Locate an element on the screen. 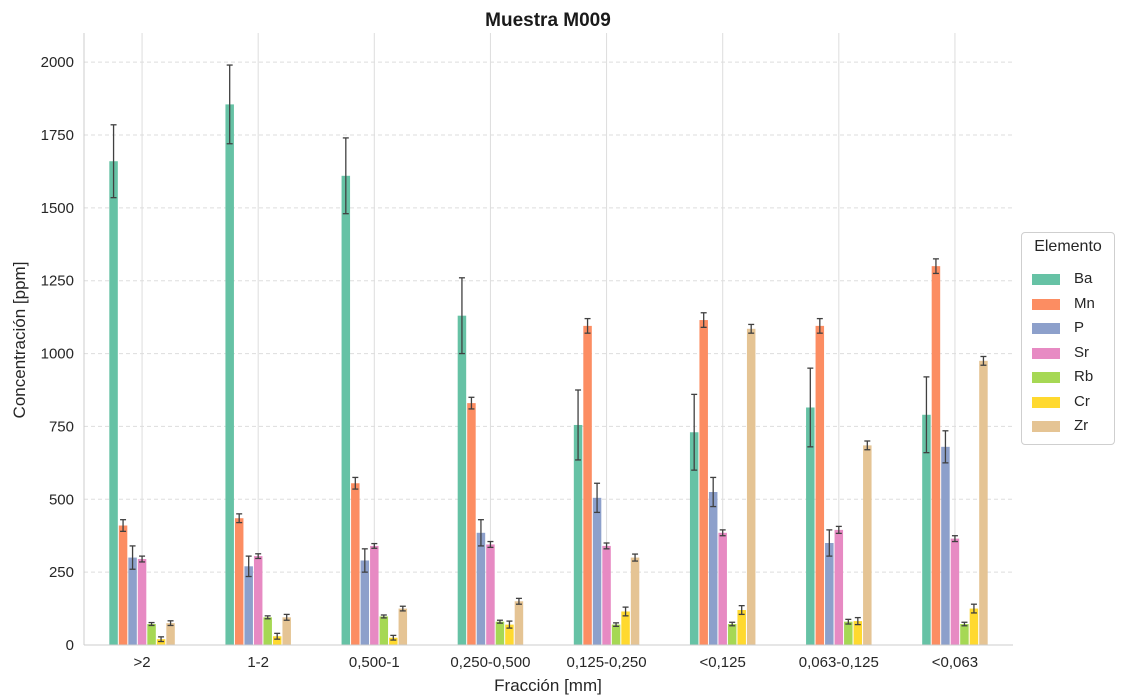  x-tick-label: >2 is located at coordinates (142, 662).